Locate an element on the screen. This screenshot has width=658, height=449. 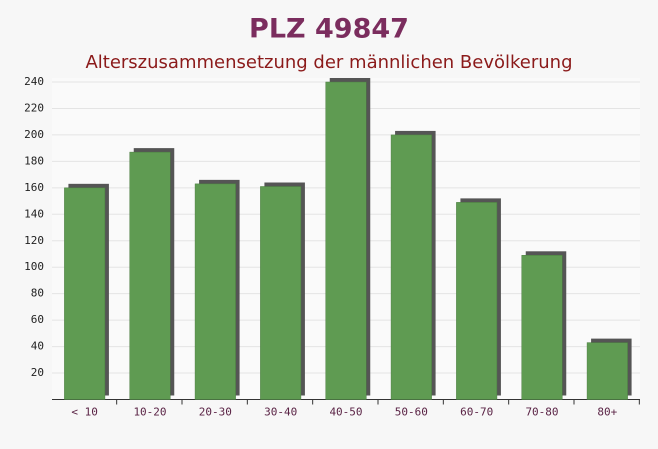
x-tick-label: 30-40 is located at coordinates (280, 412).